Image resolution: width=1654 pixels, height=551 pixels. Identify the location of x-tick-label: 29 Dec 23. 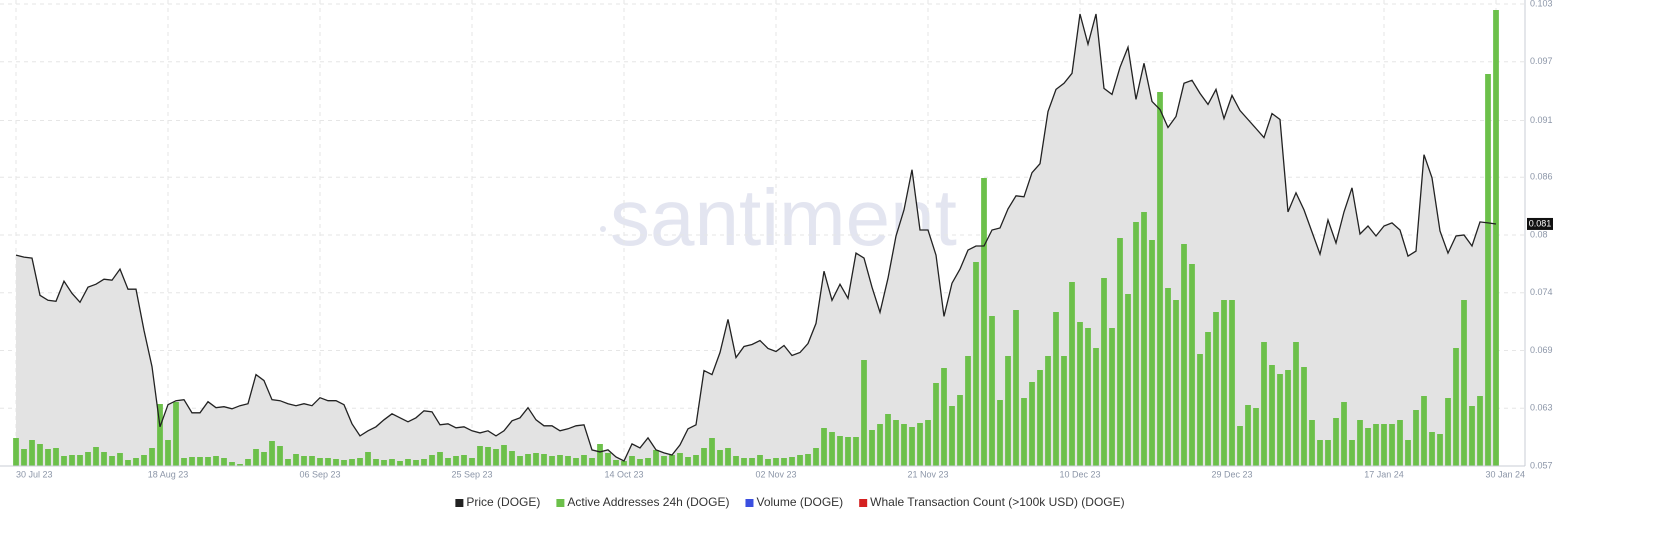
(1231, 474).